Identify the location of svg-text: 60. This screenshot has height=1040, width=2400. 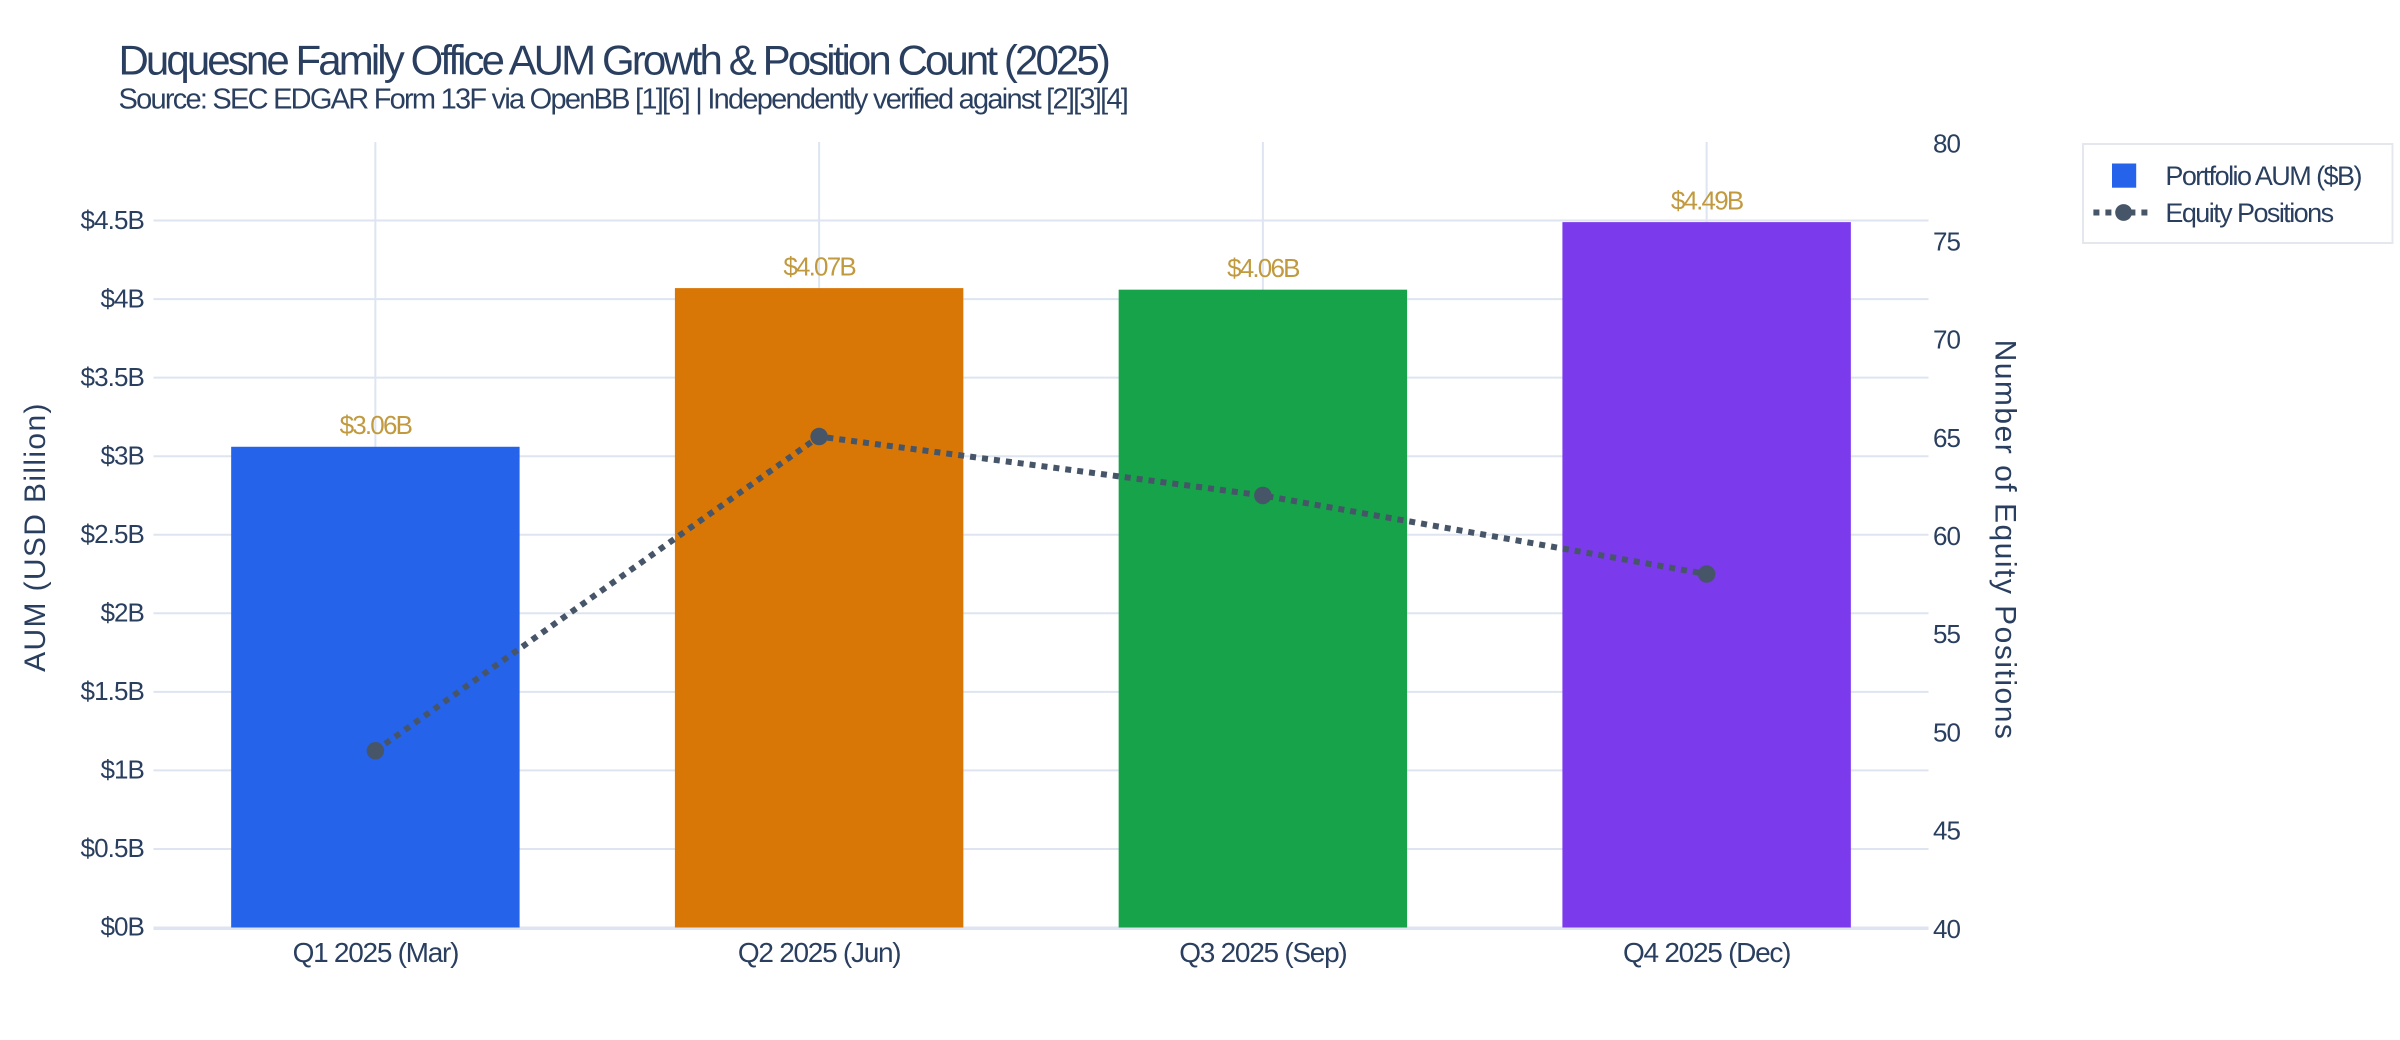
(1947, 536).